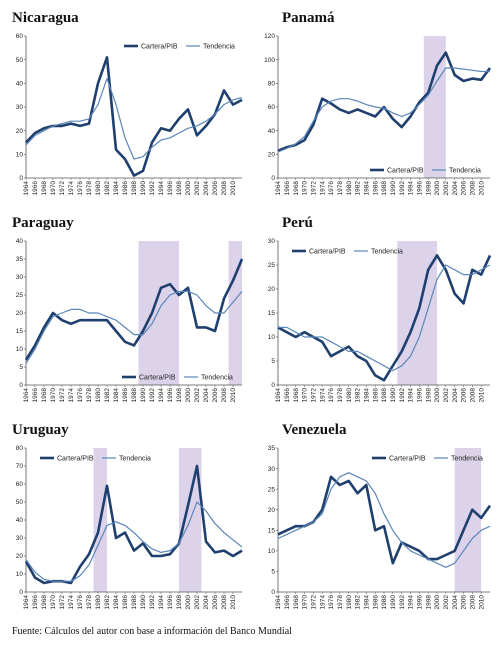 The width and height of the screenshot is (499, 645). I want to click on x-tick-label: 1972, so click(314, 188).